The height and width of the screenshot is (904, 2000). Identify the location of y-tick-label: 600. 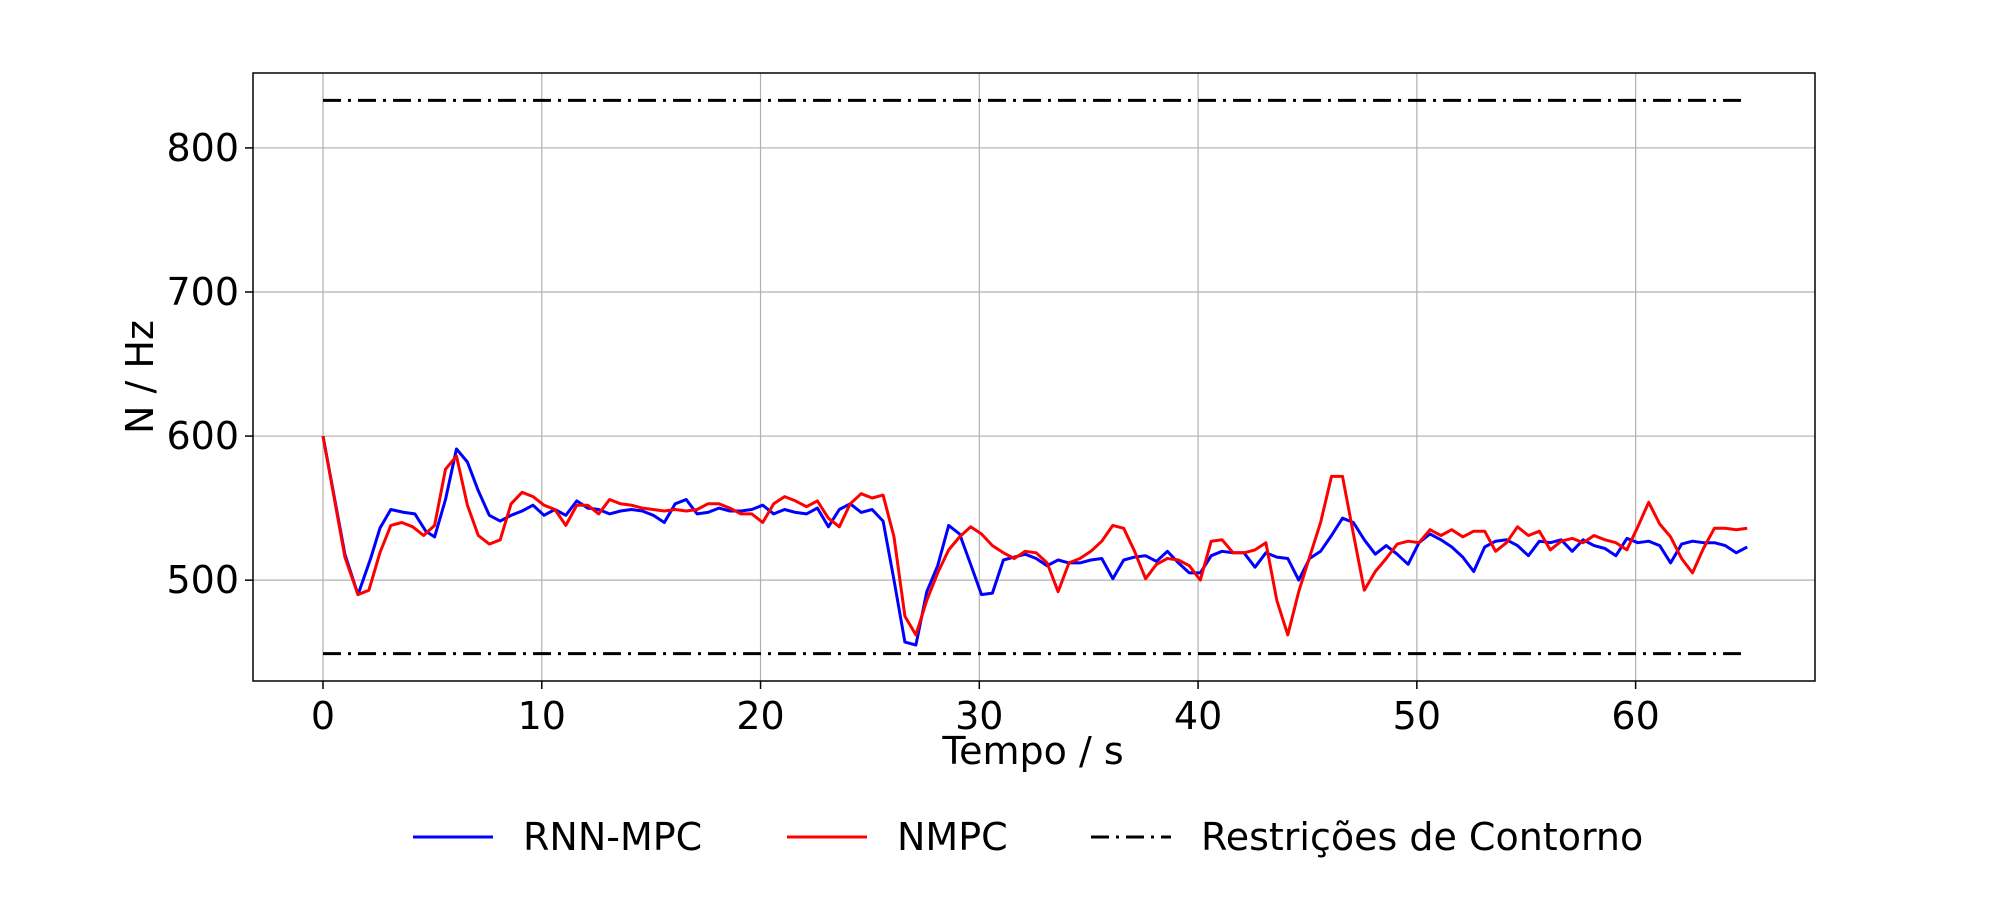
(202, 436).